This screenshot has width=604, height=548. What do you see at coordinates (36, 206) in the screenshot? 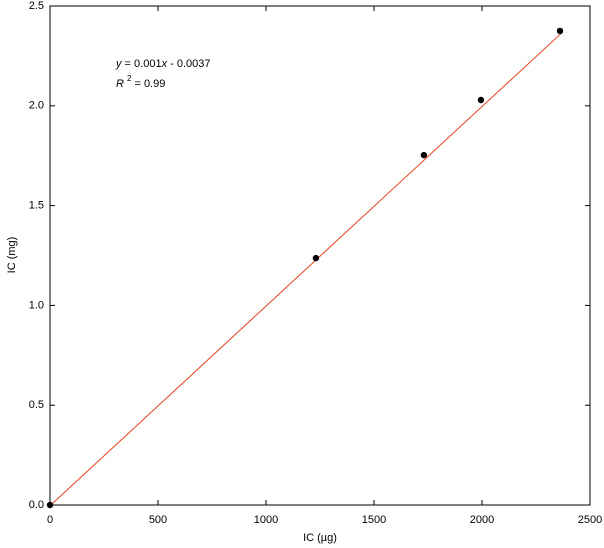
I see `y-tick-label: 1.5` at bounding box center [36, 206].